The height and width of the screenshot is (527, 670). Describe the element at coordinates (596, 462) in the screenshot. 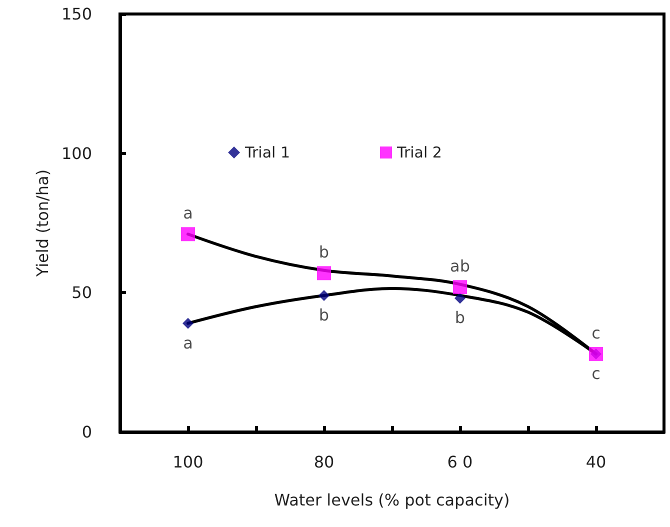

I see `x-tick-label: 40` at that location.